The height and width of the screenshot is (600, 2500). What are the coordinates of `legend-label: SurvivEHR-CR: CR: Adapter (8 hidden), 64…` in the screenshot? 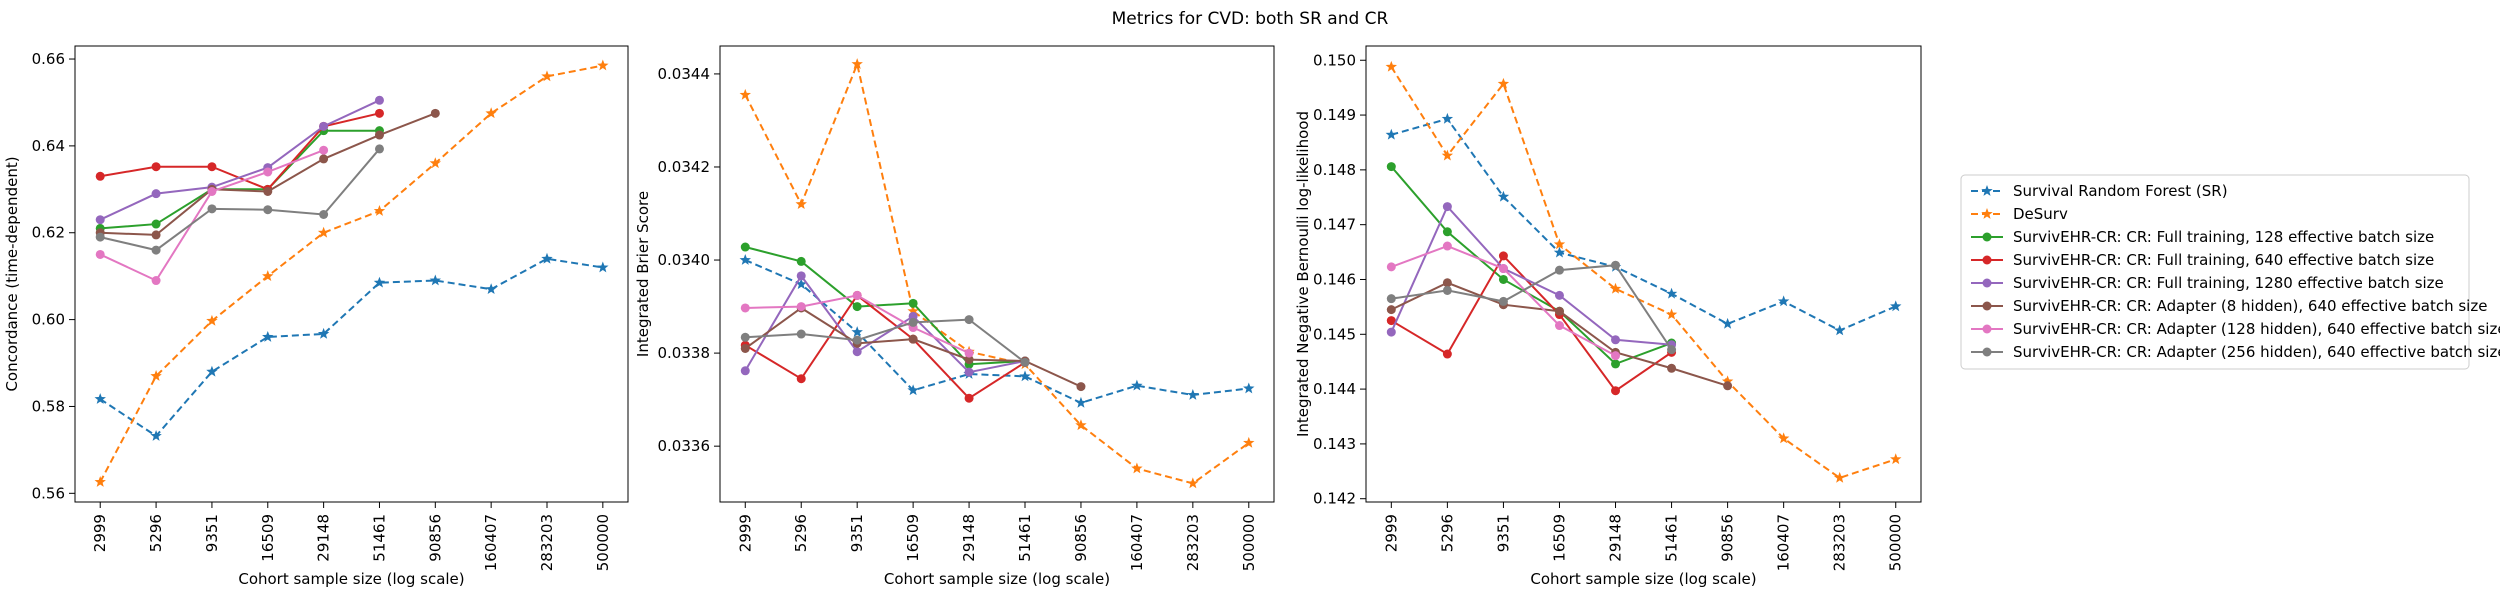 It's located at (2250, 306).